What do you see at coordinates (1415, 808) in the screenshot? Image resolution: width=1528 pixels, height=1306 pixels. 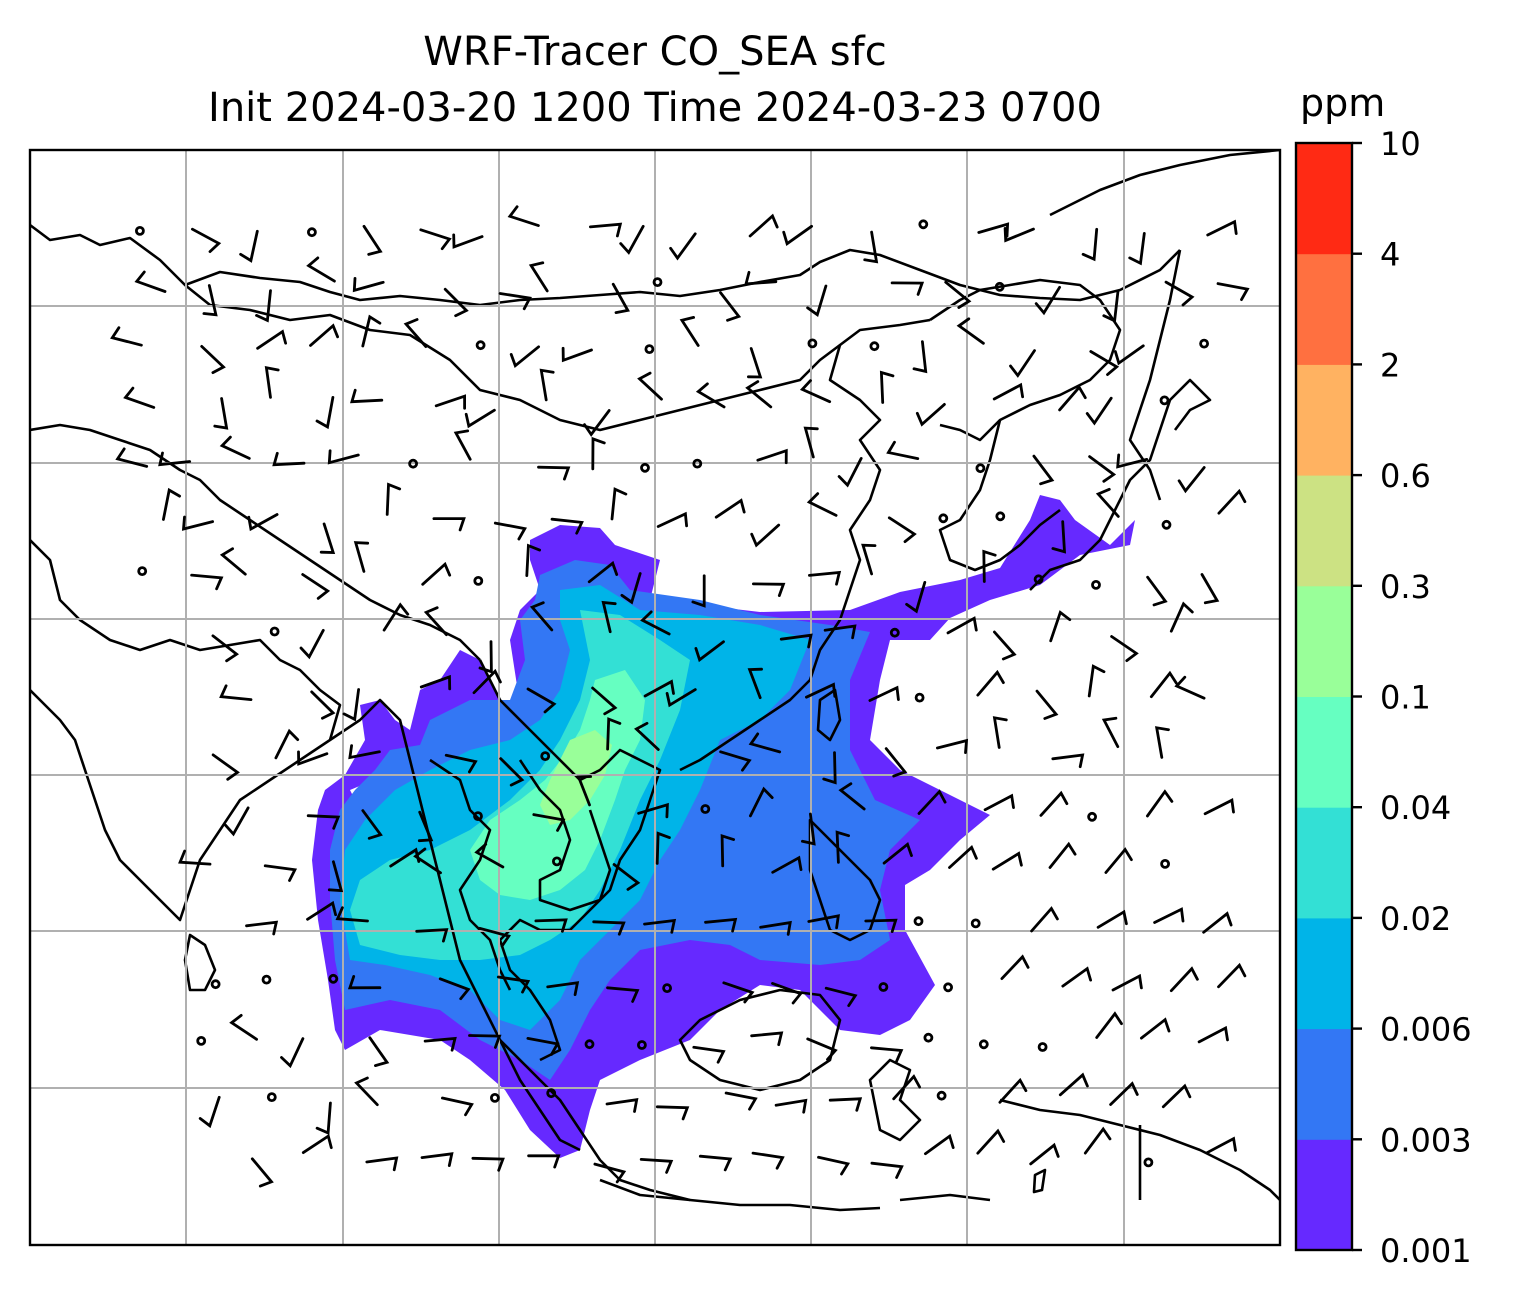 I see `colorbar-tick-label: 0.04` at bounding box center [1415, 808].